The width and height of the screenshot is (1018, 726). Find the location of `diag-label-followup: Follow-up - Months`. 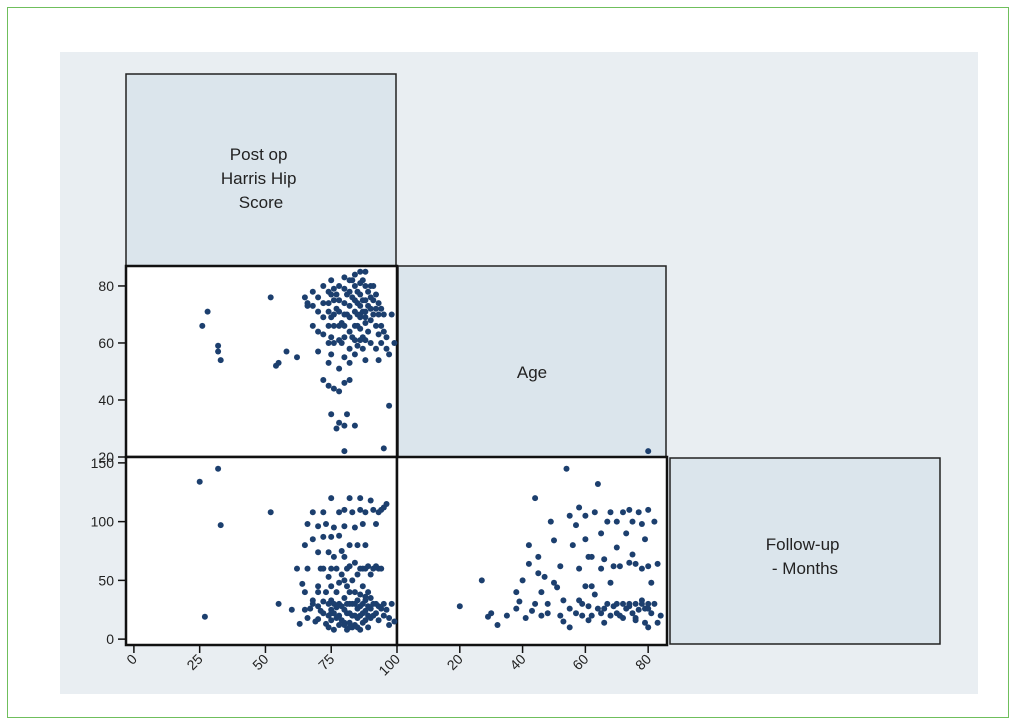

diag-label-followup: Follow-up - Months is located at coordinates (805, 556).